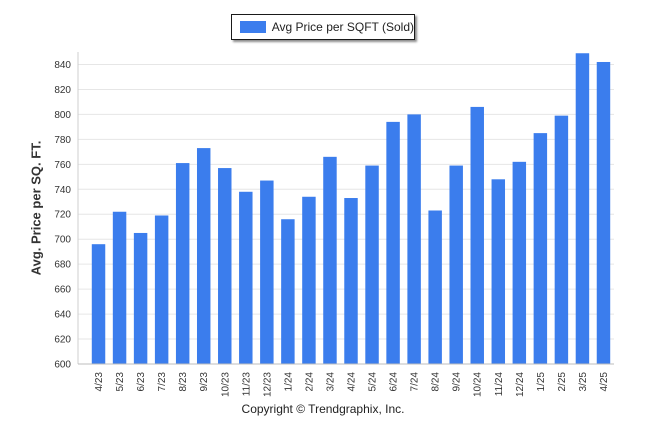 The width and height of the screenshot is (646, 434). I want to click on x-tick-label: 11/24, so click(499, 384).